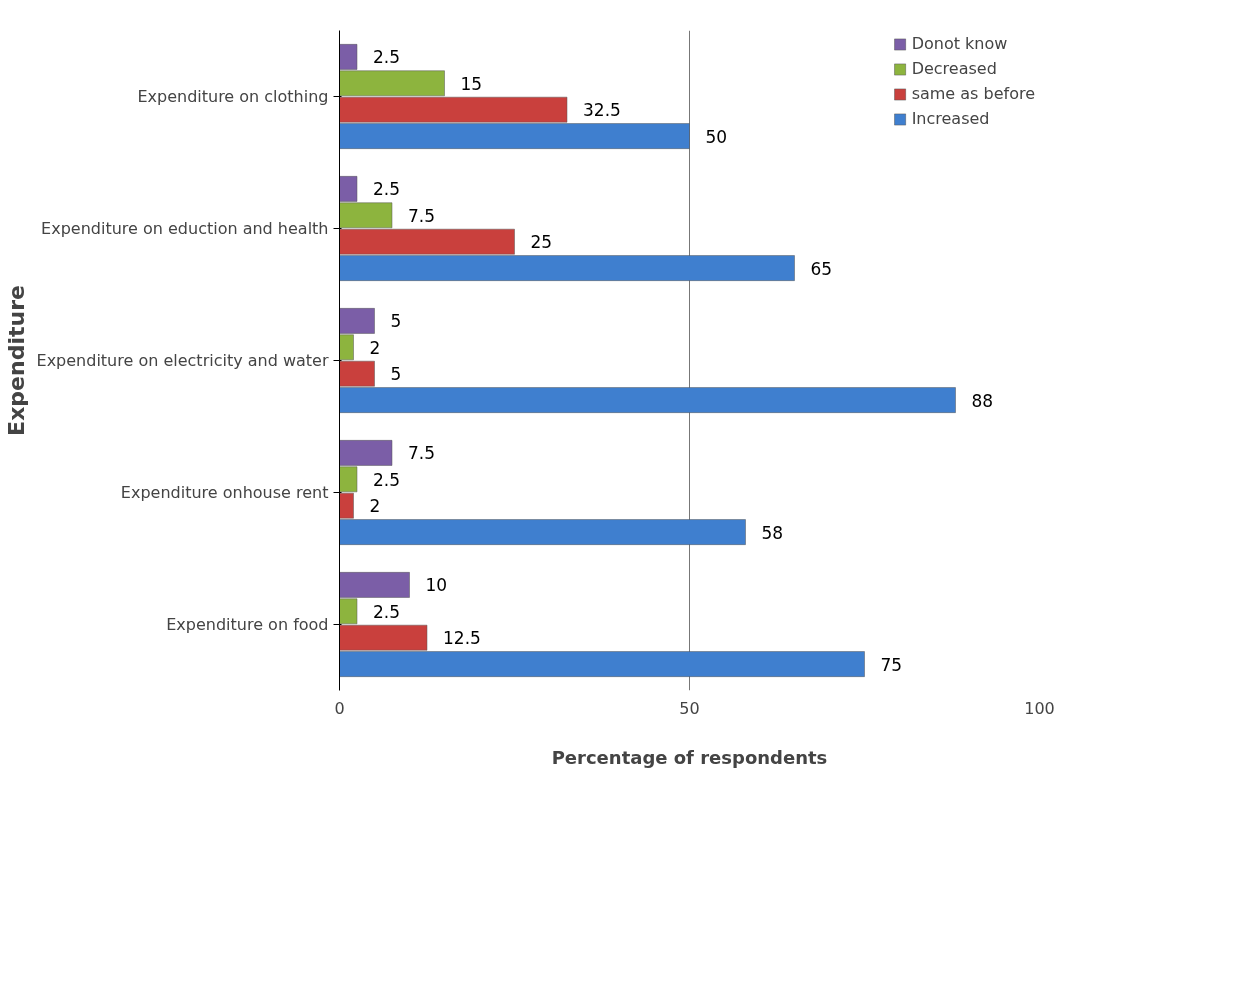  I want to click on x-axis-title: Percentage of respondents, so click(689, 757).